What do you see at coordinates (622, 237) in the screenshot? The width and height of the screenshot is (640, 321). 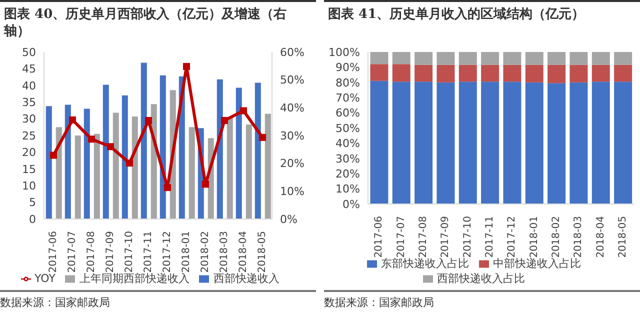 I see `x-tick-label: 2018-05` at bounding box center [622, 237].